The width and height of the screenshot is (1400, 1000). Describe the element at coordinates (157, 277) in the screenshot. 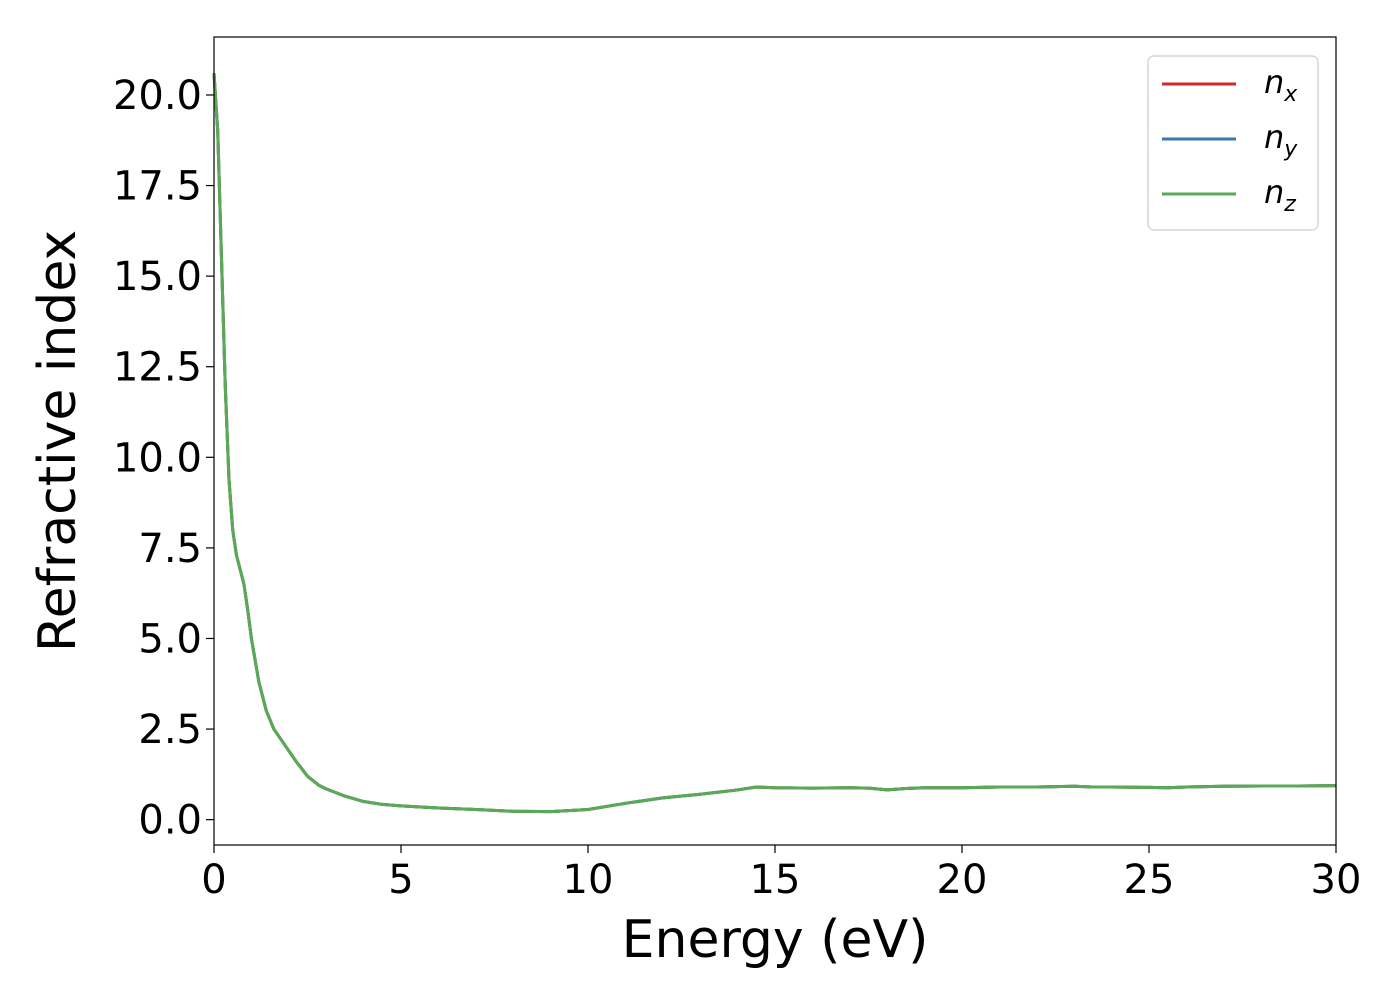

I see `y-tick-label: 15.0` at that location.